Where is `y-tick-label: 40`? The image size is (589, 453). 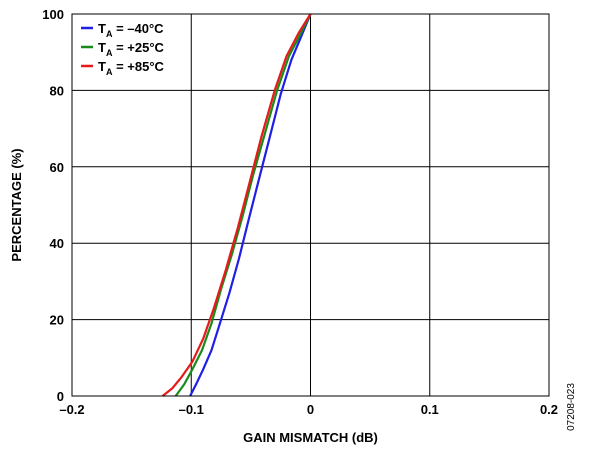
y-tick-label: 40 is located at coordinates (57, 243).